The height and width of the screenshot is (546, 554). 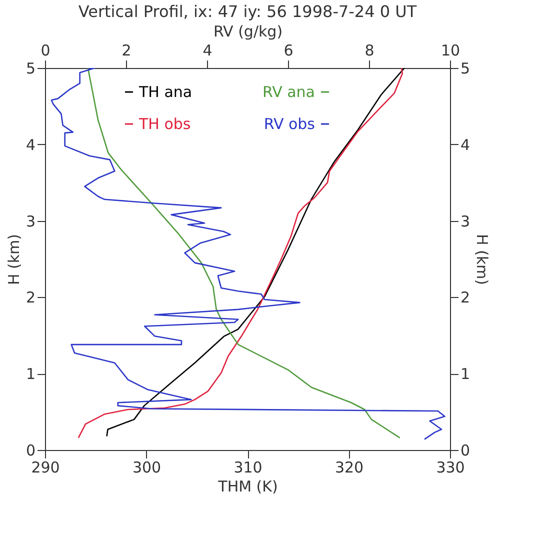 What do you see at coordinates (147, 467) in the screenshot?
I see `x-tick-label: 300` at bounding box center [147, 467].